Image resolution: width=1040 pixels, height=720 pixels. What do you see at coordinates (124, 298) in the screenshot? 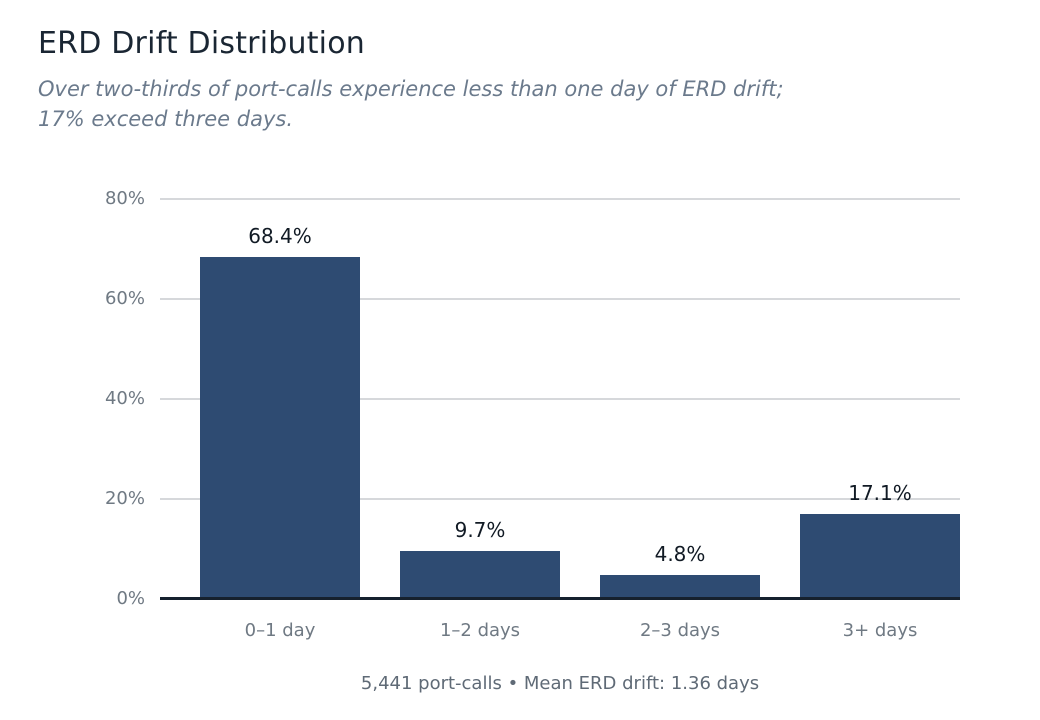
I see `y-tick-label-60: 60%` at bounding box center [124, 298].